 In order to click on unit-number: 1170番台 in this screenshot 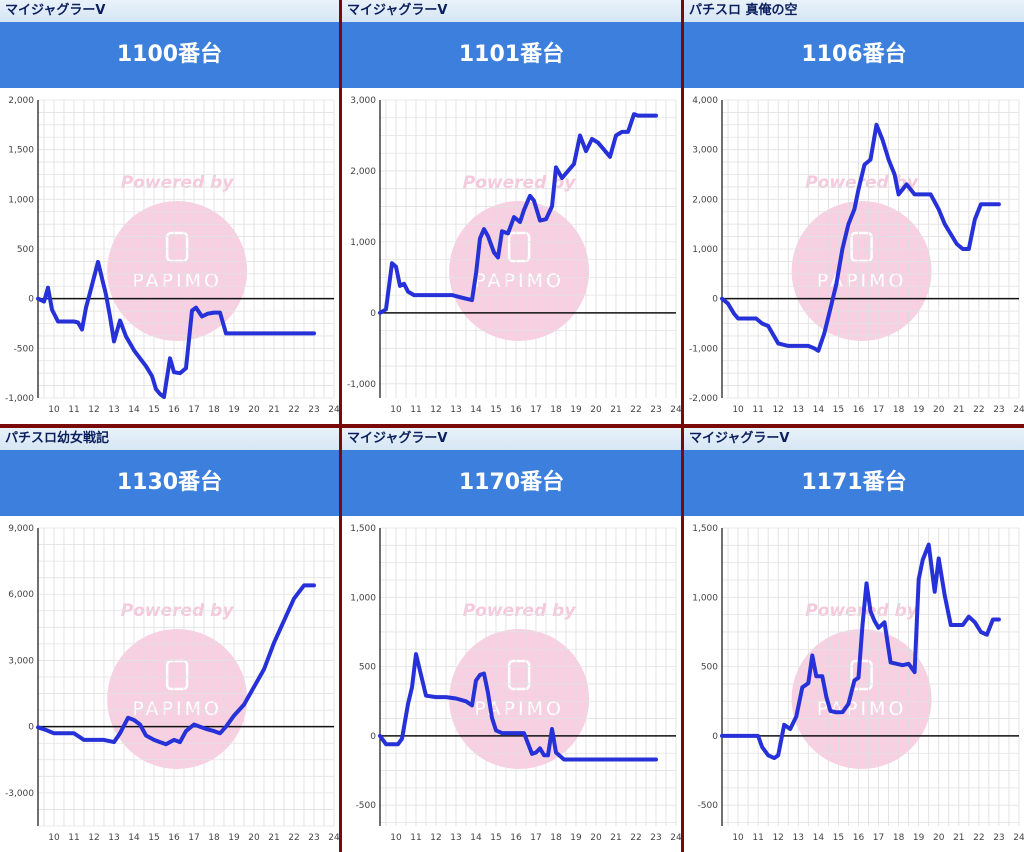, I will do `click(511, 483)`.